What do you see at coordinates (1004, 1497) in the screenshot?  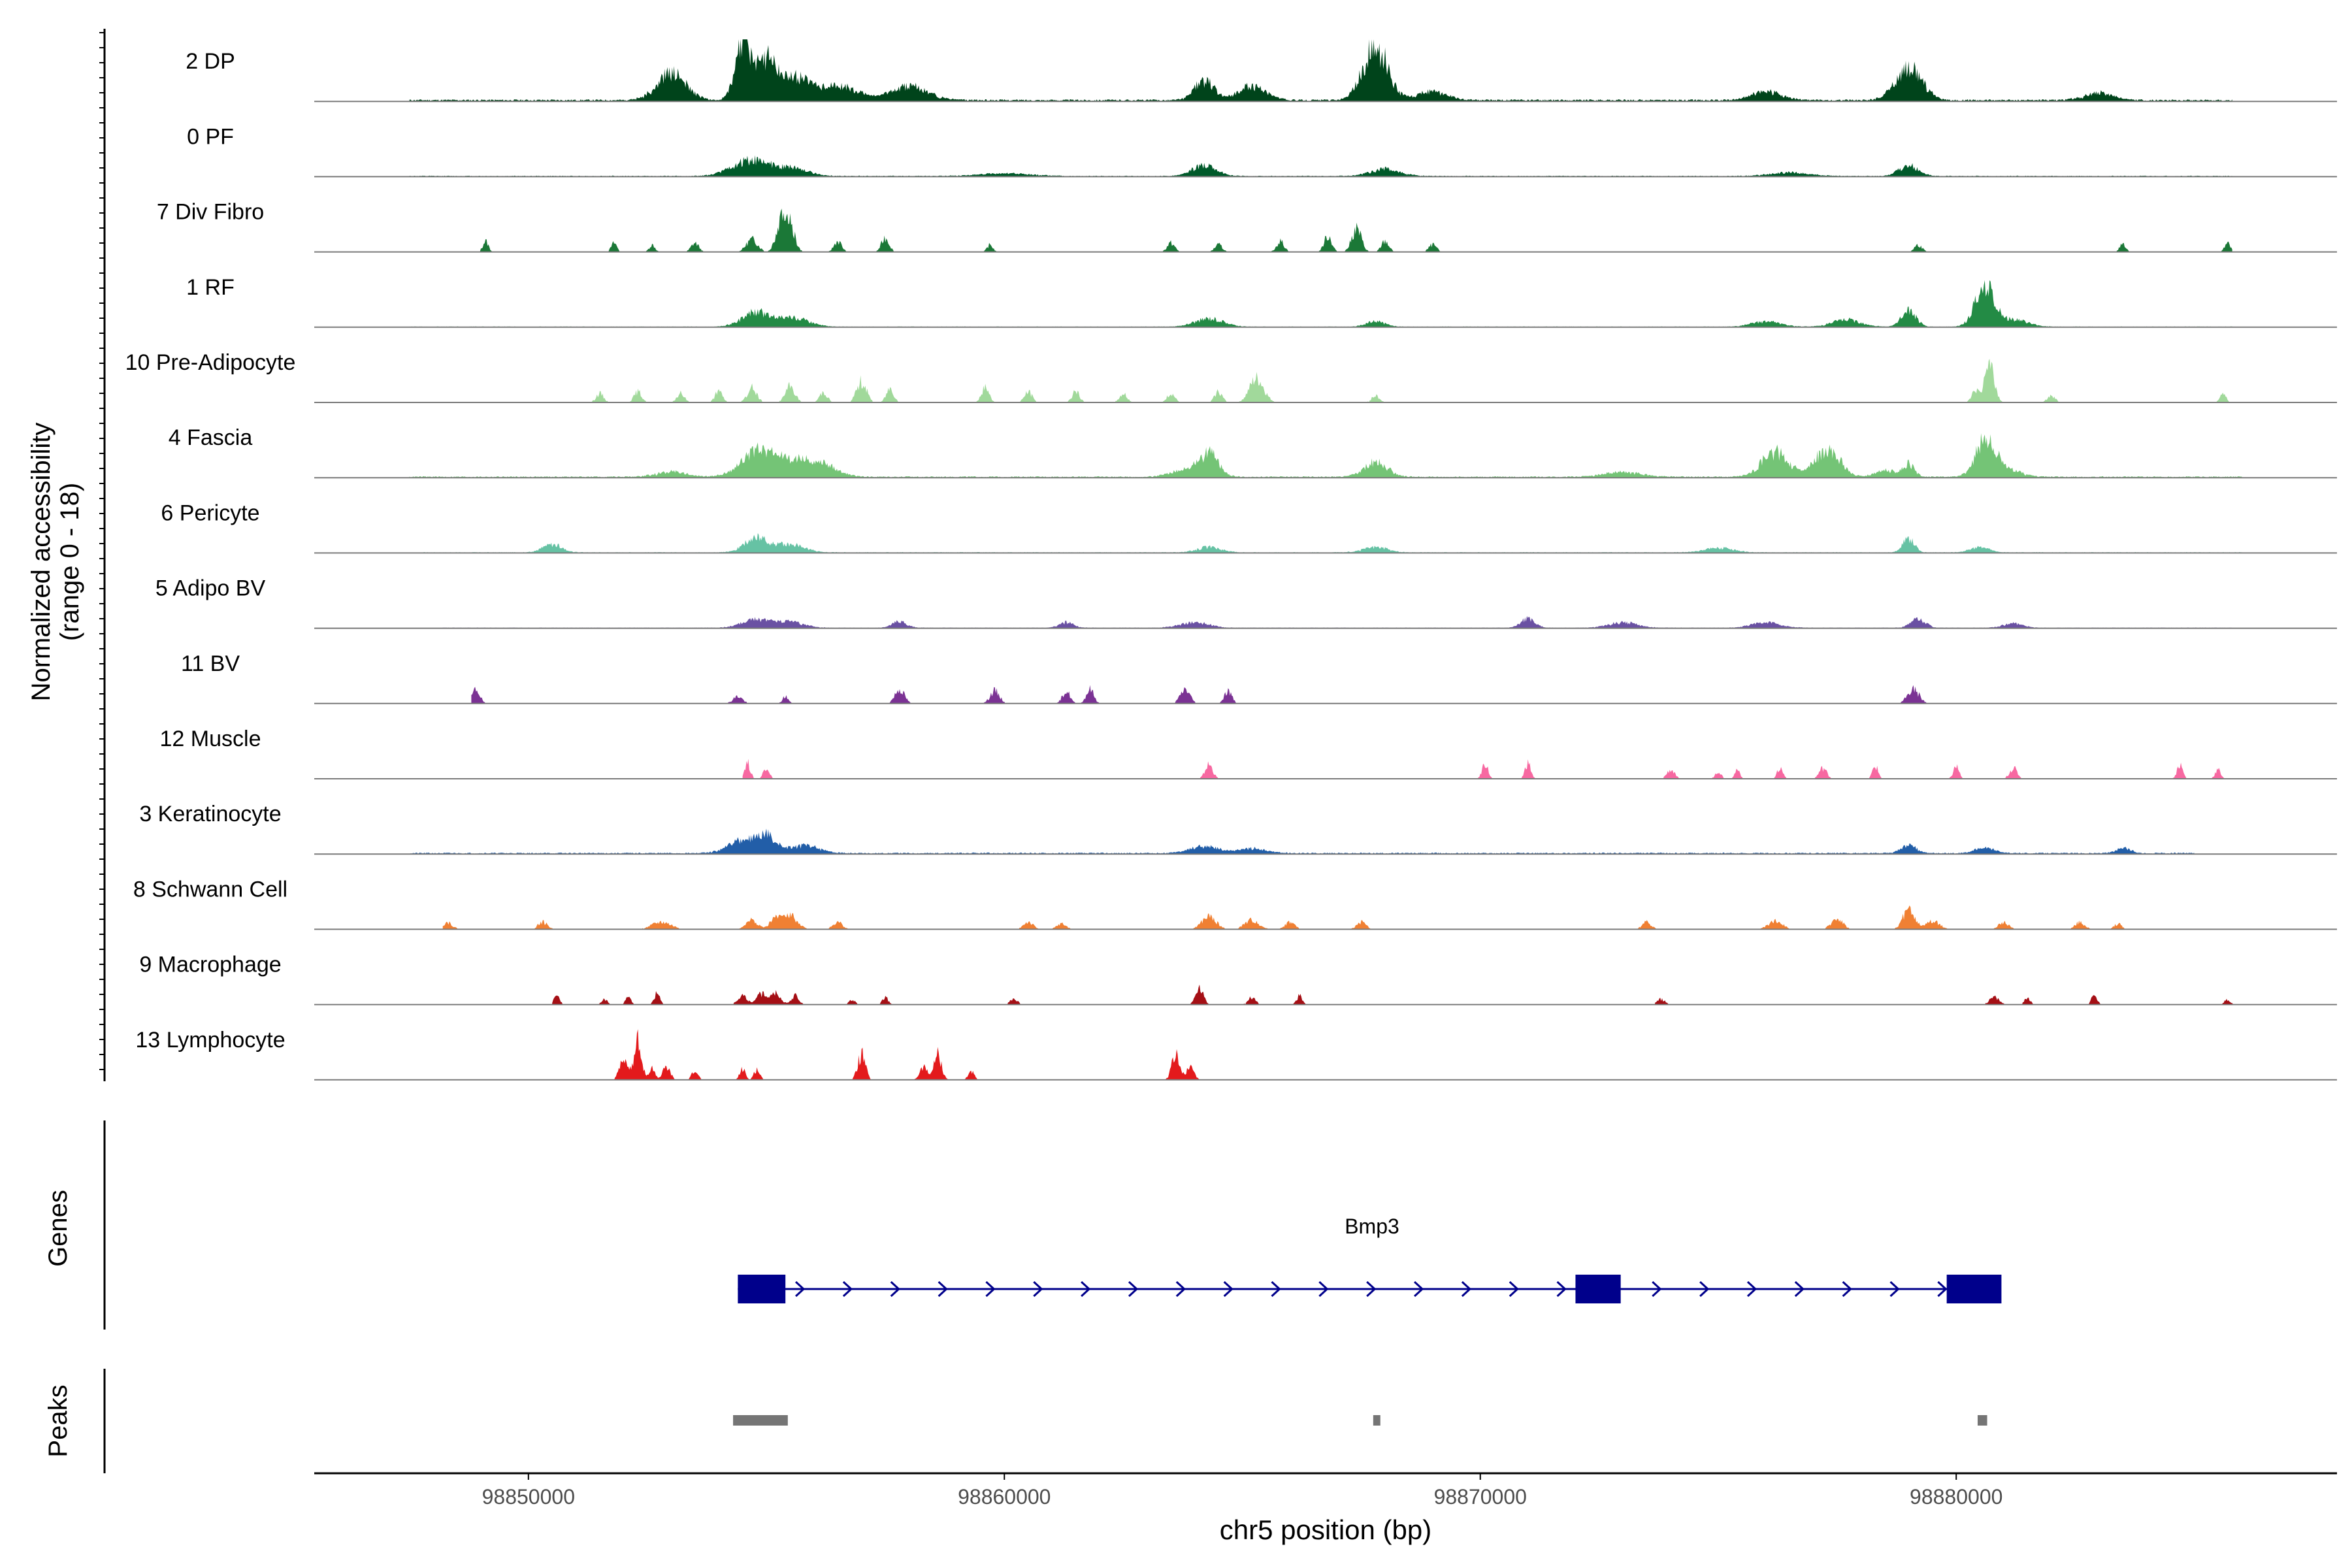 I see `x-tick-label: 98860000` at bounding box center [1004, 1497].